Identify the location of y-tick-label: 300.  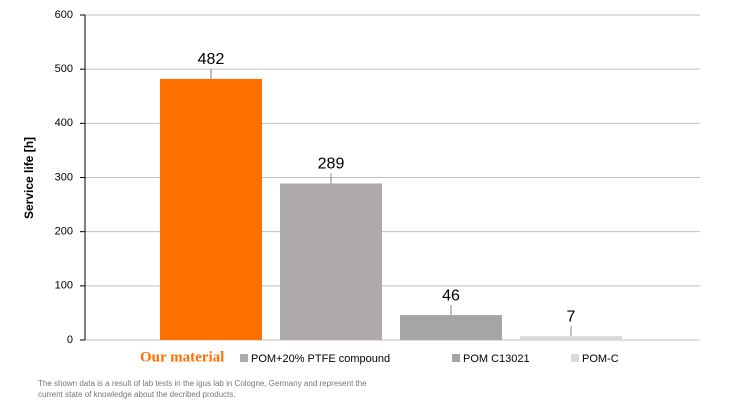
(64, 177).